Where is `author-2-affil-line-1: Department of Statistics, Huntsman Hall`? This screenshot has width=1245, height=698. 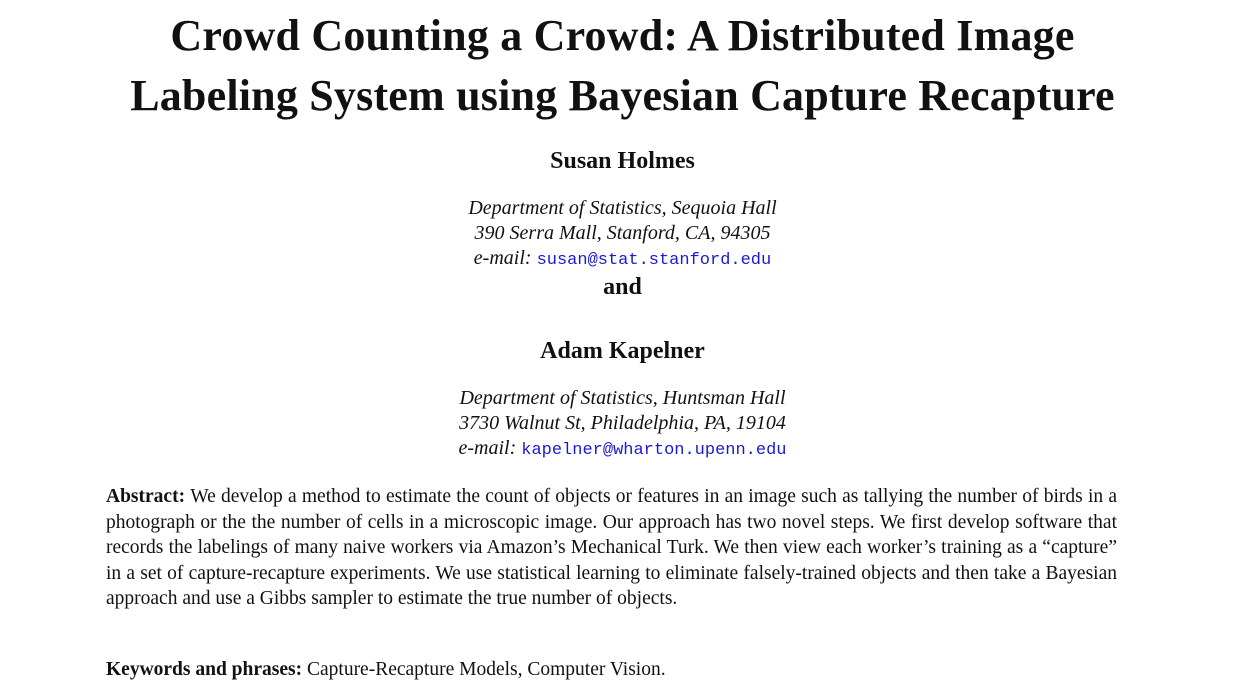 author-2-affil-line-1: Department of Statistics, Huntsman Hall is located at coordinates (622, 398).